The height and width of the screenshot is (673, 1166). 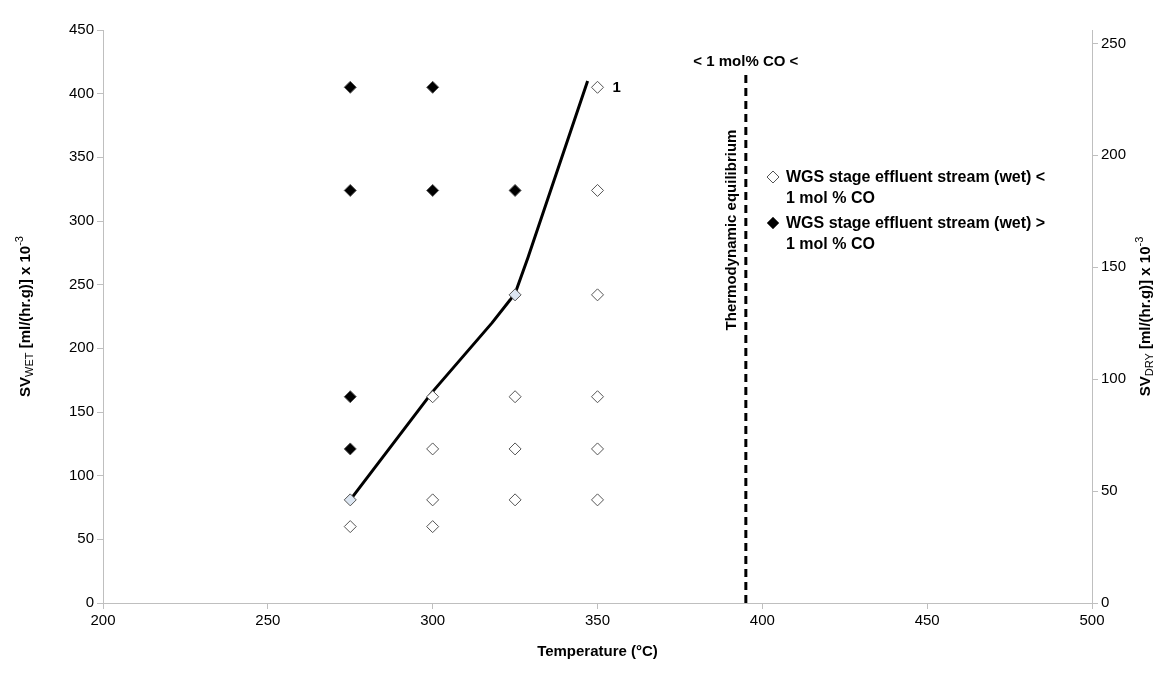 What do you see at coordinates (746, 61) in the screenshot?
I see `annotation: < 1 mol% CO <` at bounding box center [746, 61].